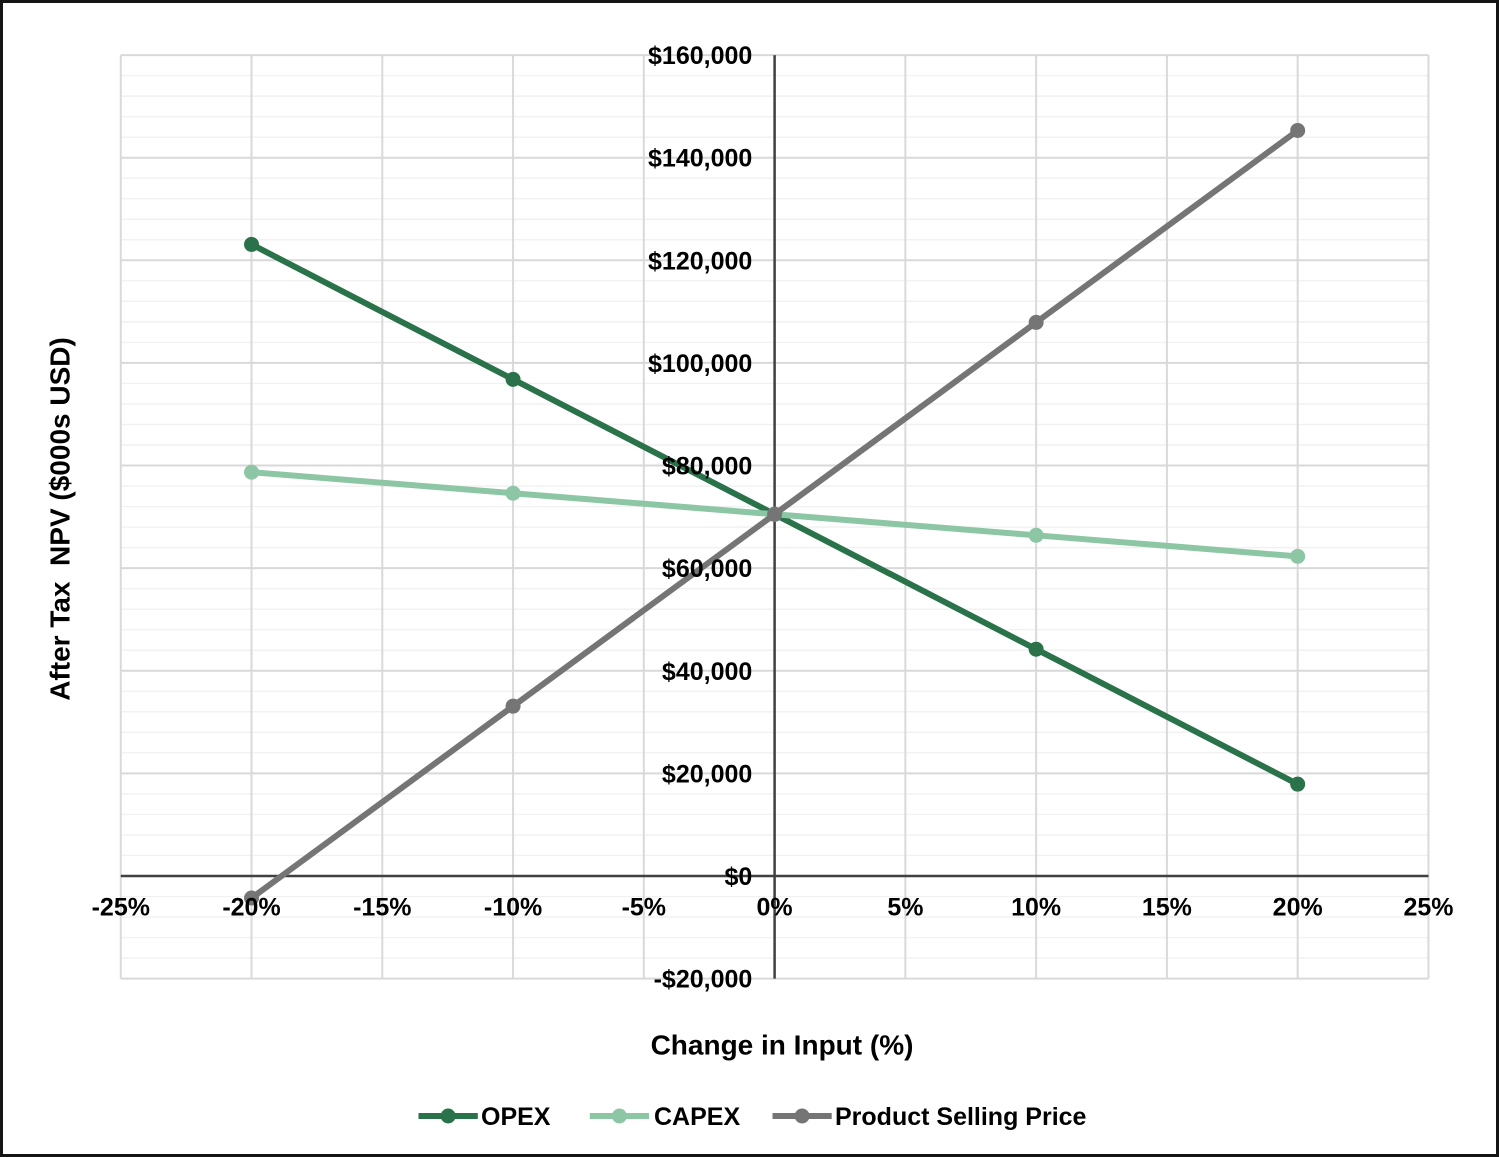 The width and height of the screenshot is (1499, 1157). What do you see at coordinates (59, 519) in the screenshot?
I see `svg-text: After Tax NPV ($000s USD)` at bounding box center [59, 519].